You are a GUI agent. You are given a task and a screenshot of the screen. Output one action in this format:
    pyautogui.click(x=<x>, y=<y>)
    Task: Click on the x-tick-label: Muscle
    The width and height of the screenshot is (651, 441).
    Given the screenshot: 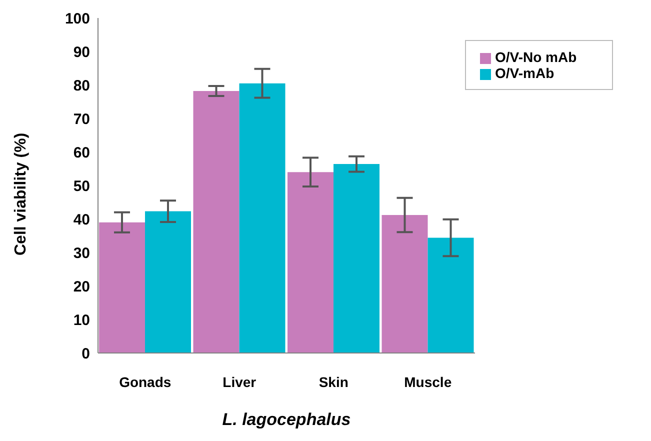 What is the action you would take?
    pyautogui.click(x=428, y=382)
    